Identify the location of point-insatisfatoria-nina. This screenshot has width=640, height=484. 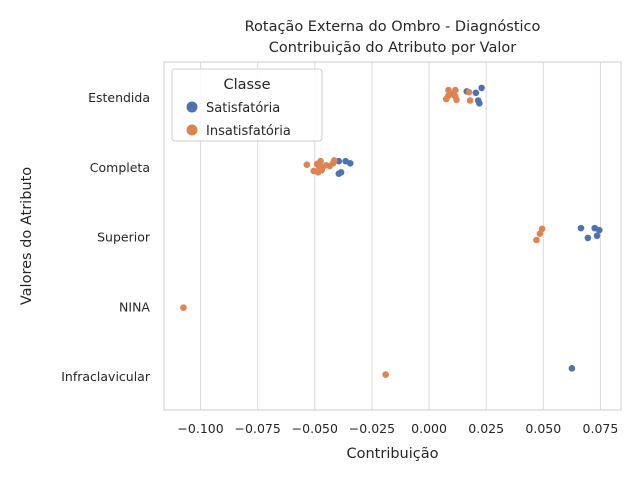
(183, 307).